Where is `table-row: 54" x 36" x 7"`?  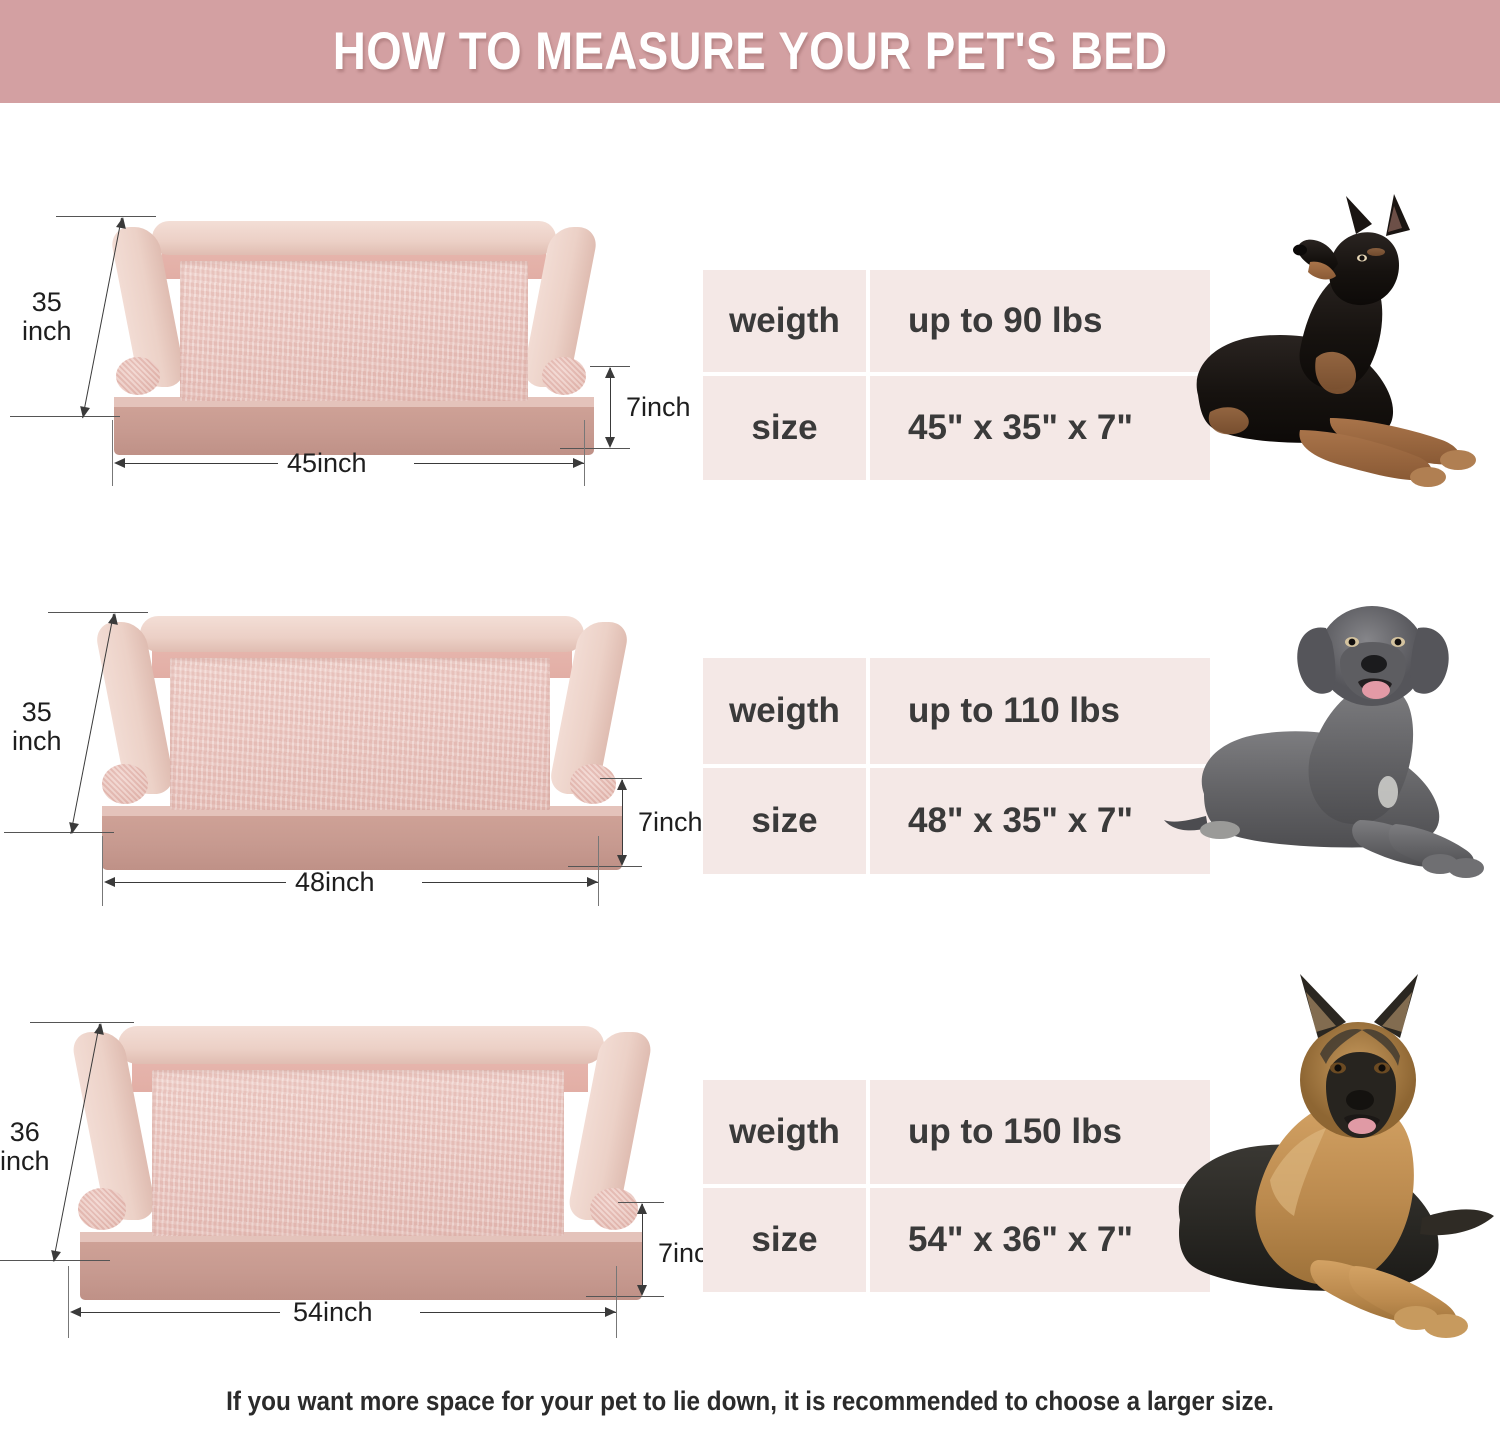 table-row: 54" x 36" x 7" is located at coordinates (1040, 1240).